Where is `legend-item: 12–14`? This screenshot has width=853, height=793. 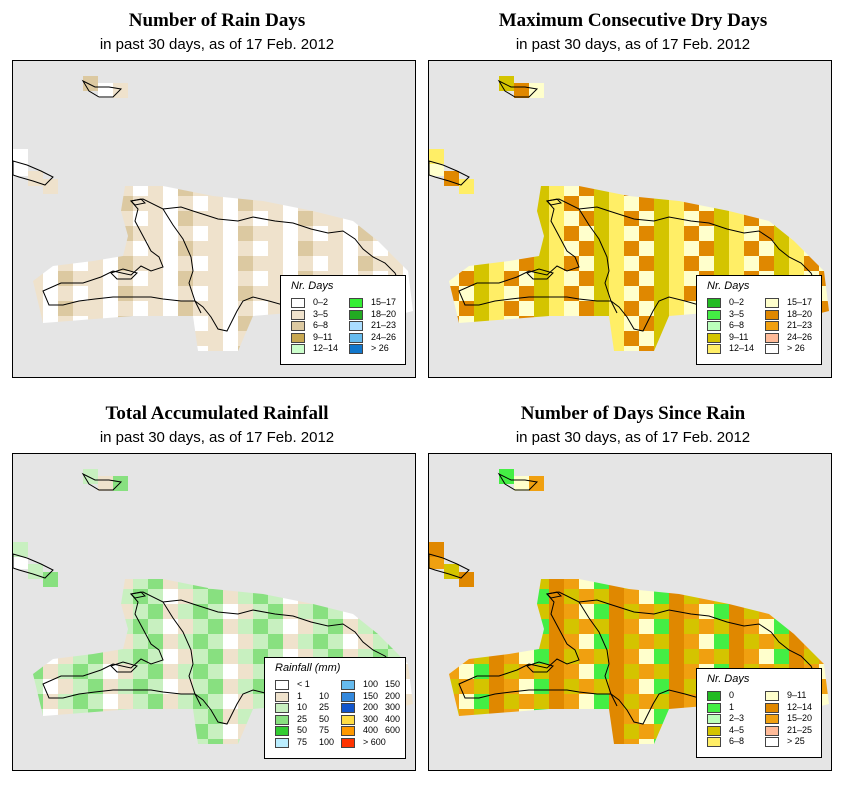 legend-item: 12–14 is located at coordinates (793, 708).